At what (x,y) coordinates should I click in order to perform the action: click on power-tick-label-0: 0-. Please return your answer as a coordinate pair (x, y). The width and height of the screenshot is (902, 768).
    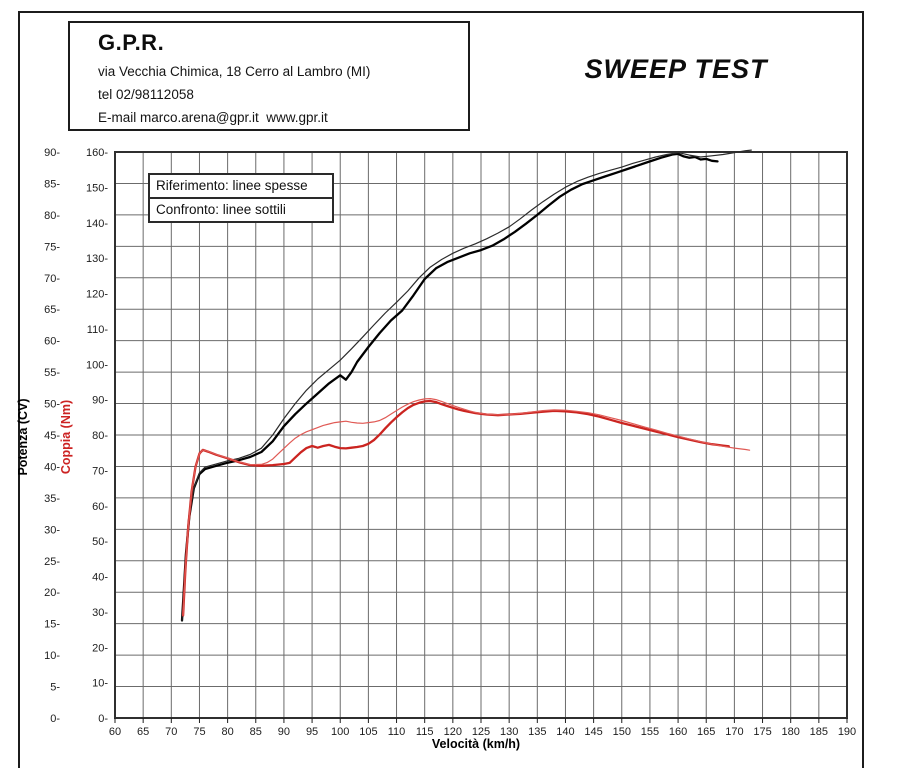
    Looking at the image, I should click on (55, 719).